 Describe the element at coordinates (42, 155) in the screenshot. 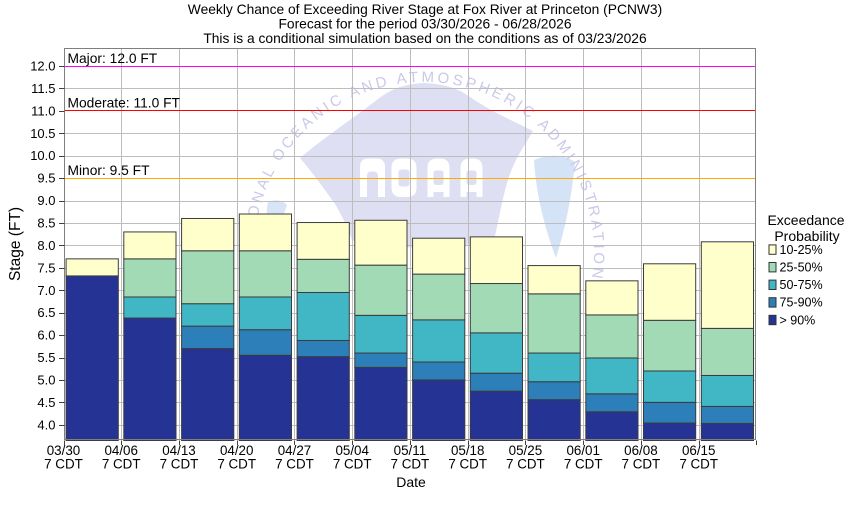

I see `svg-text: 10.0` at that location.